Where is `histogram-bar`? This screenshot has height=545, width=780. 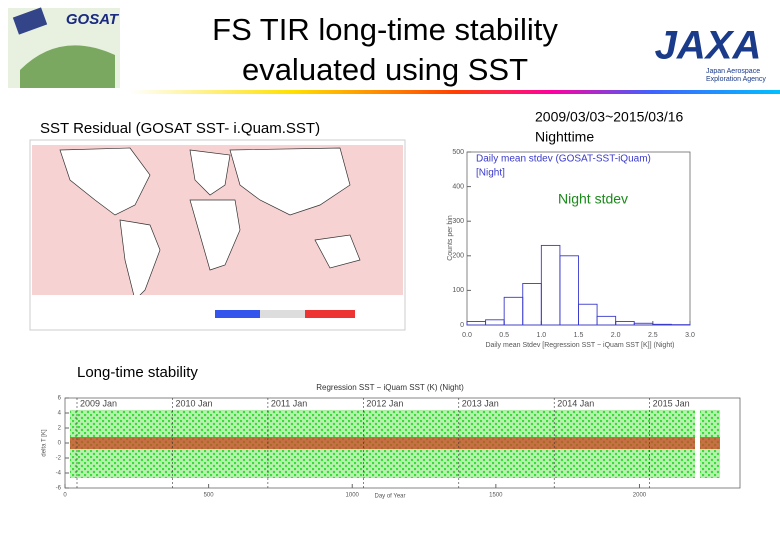
histogram-bar is located at coordinates (662, 324).